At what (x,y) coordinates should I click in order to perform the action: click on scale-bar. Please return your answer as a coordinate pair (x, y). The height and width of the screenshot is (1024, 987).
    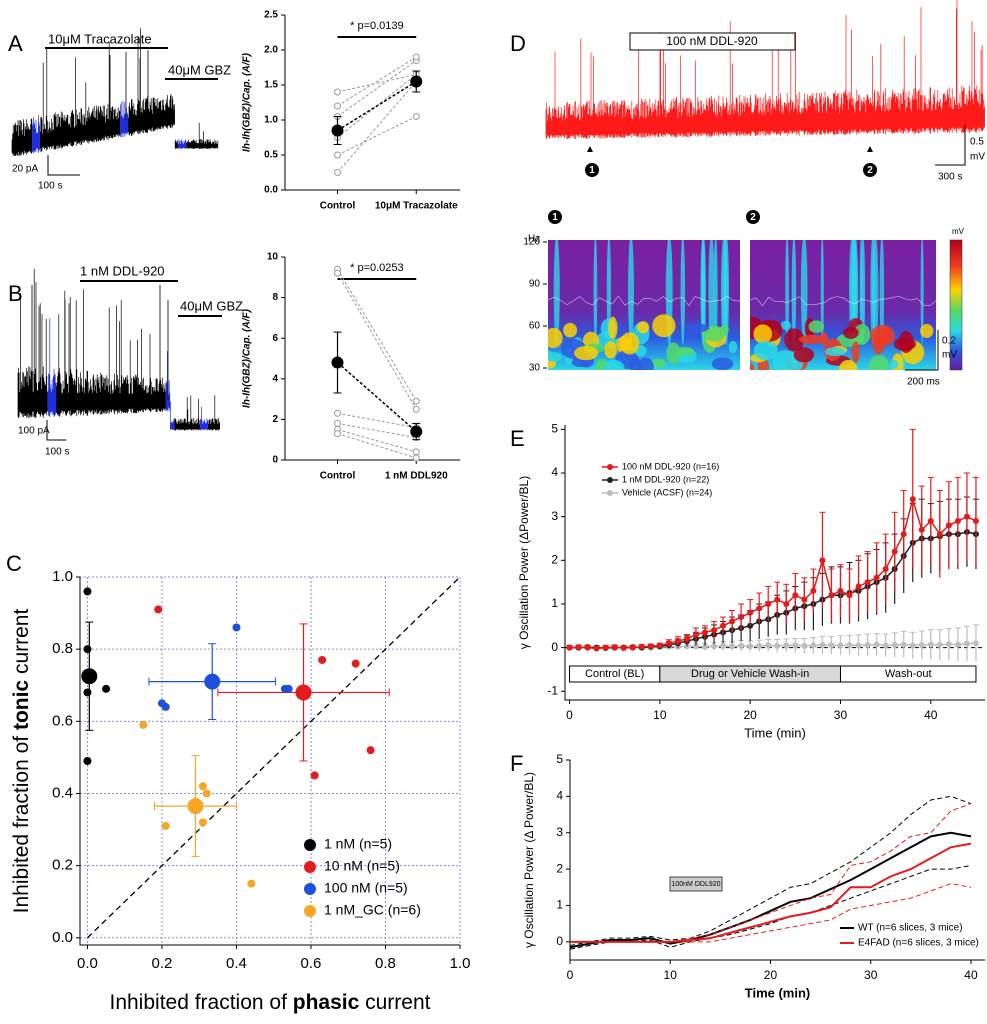
    Looking at the image, I should click on (63, 165).